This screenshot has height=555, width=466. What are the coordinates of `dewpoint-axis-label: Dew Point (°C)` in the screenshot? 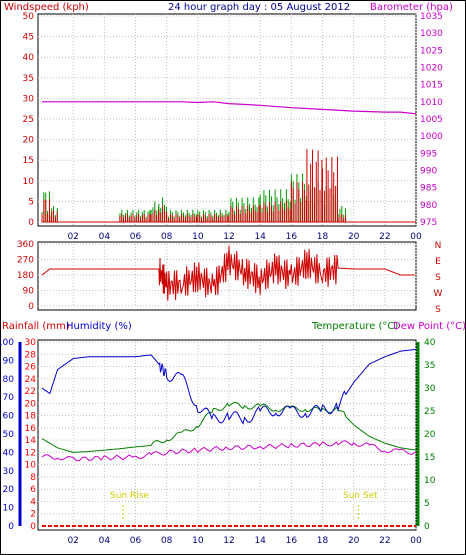 It's located at (429, 326).